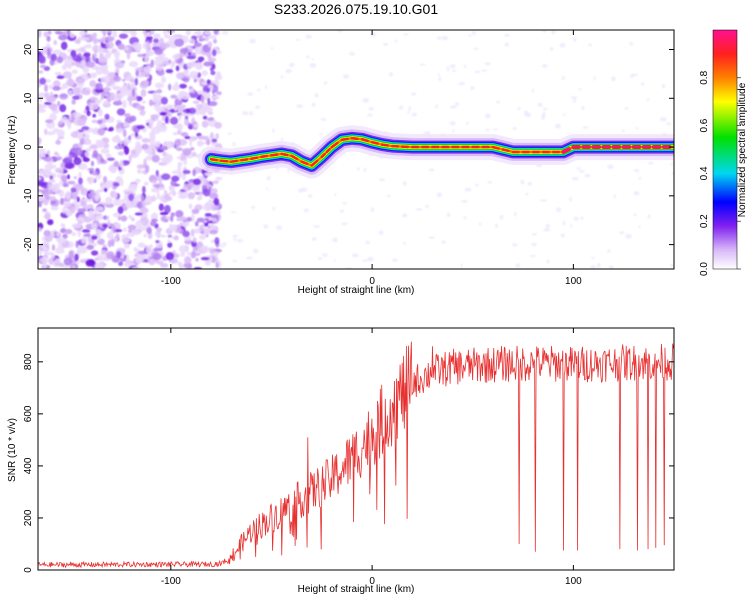  Describe the element at coordinates (573, 581) in the screenshot. I see `x-tick-label: 100` at that location.